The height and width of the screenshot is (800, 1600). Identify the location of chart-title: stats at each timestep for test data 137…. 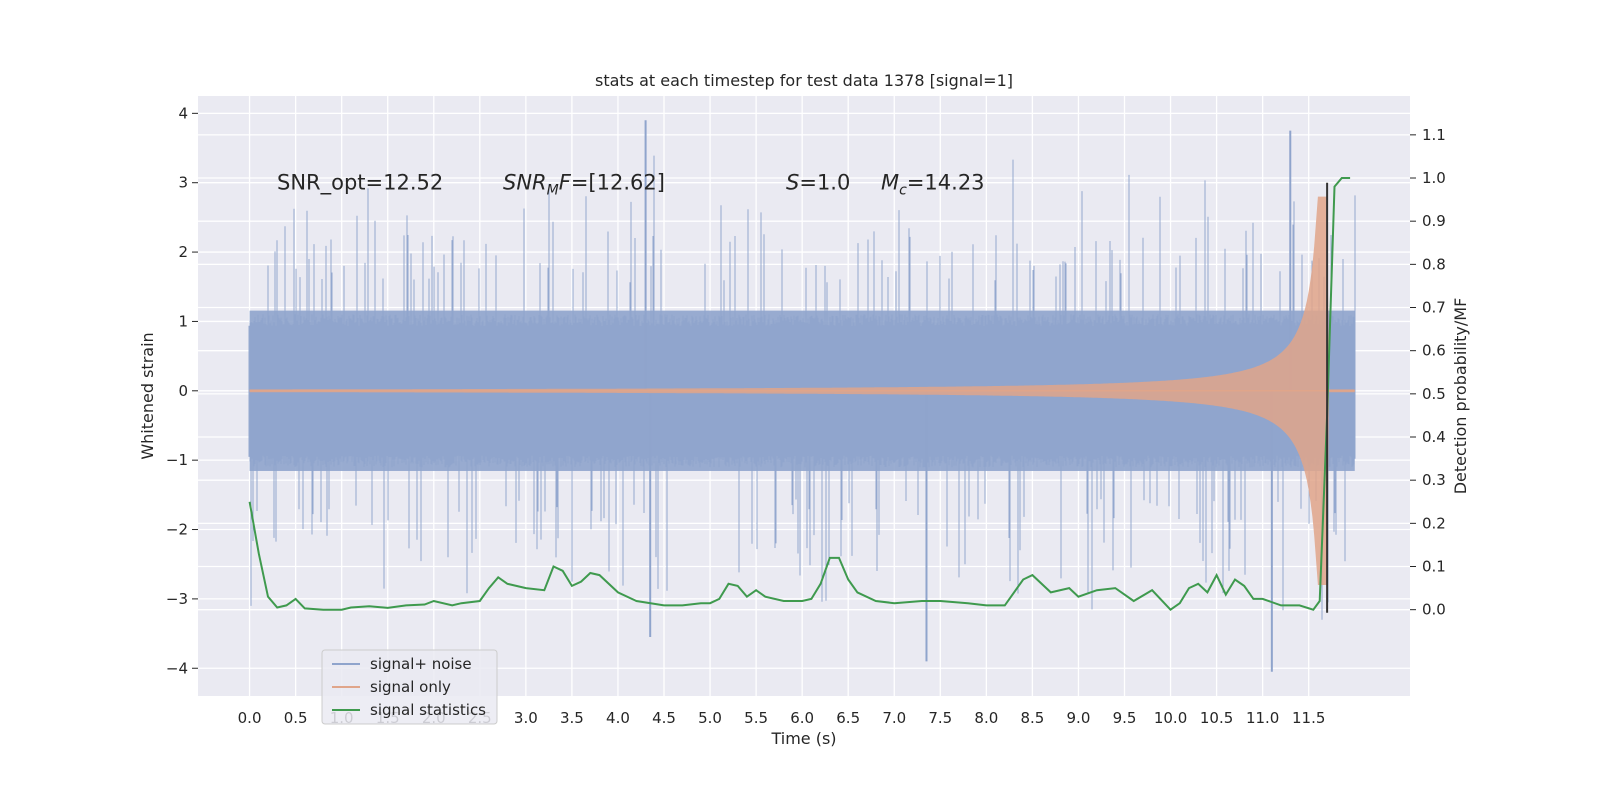
(804, 80).